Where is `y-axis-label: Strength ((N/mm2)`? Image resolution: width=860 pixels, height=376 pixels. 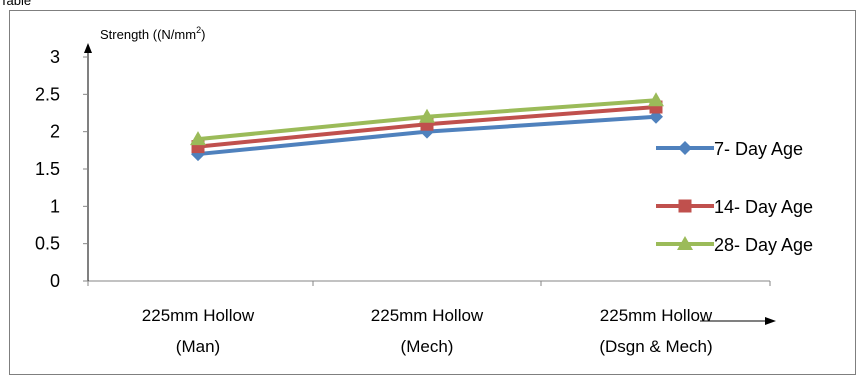 y-axis-label: Strength ((N/mm2) is located at coordinates (152, 33).